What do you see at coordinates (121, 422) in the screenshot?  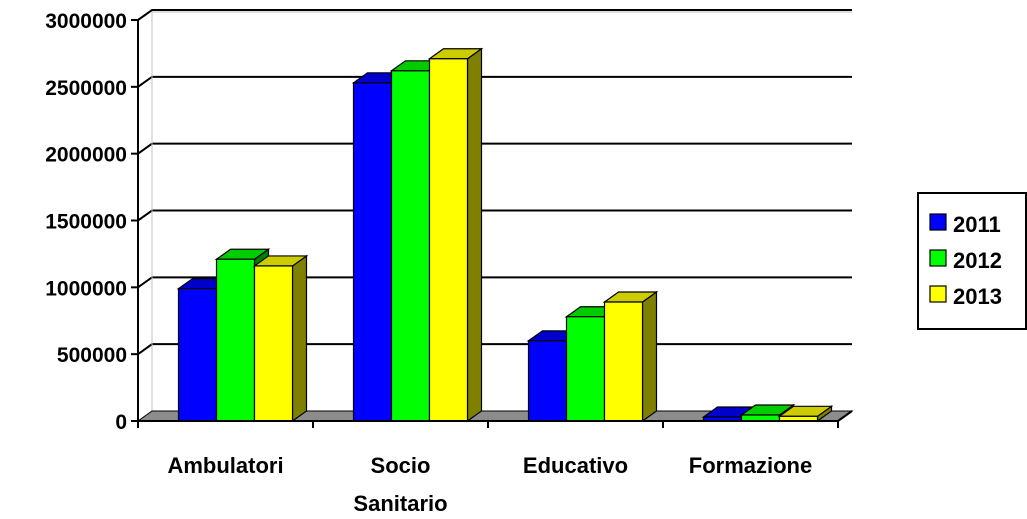 I see `y-tick-label: 0` at bounding box center [121, 422].